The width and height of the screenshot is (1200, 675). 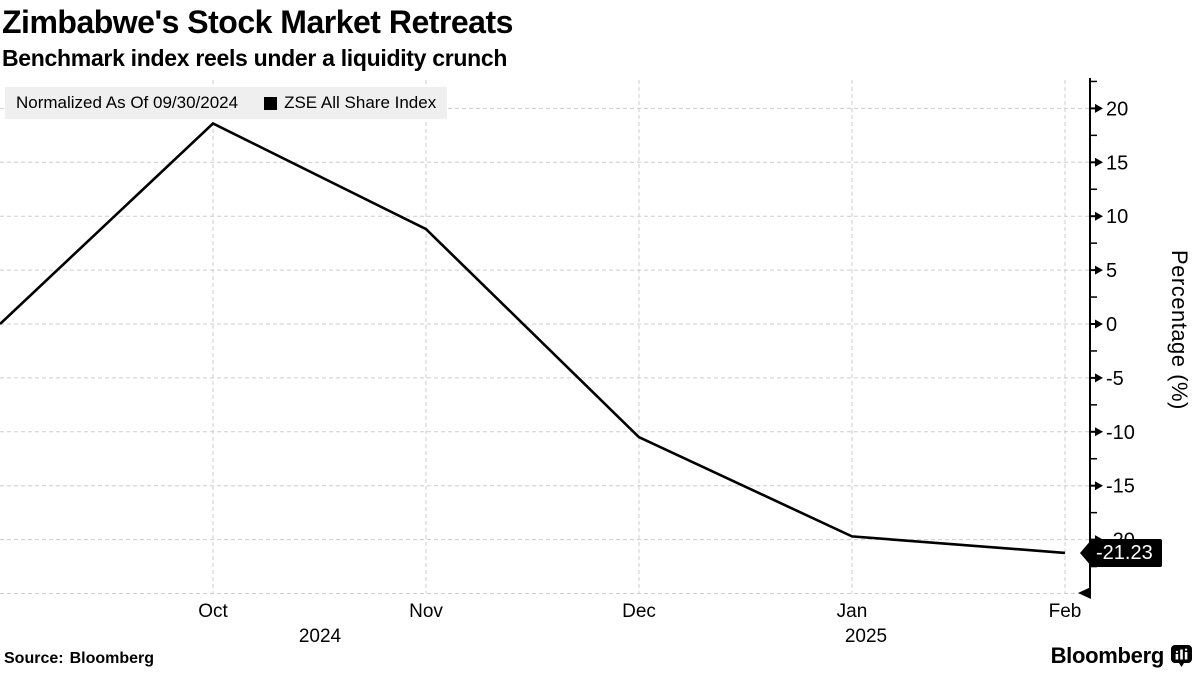 I want to click on source-label: Source:, so click(x=34, y=658).